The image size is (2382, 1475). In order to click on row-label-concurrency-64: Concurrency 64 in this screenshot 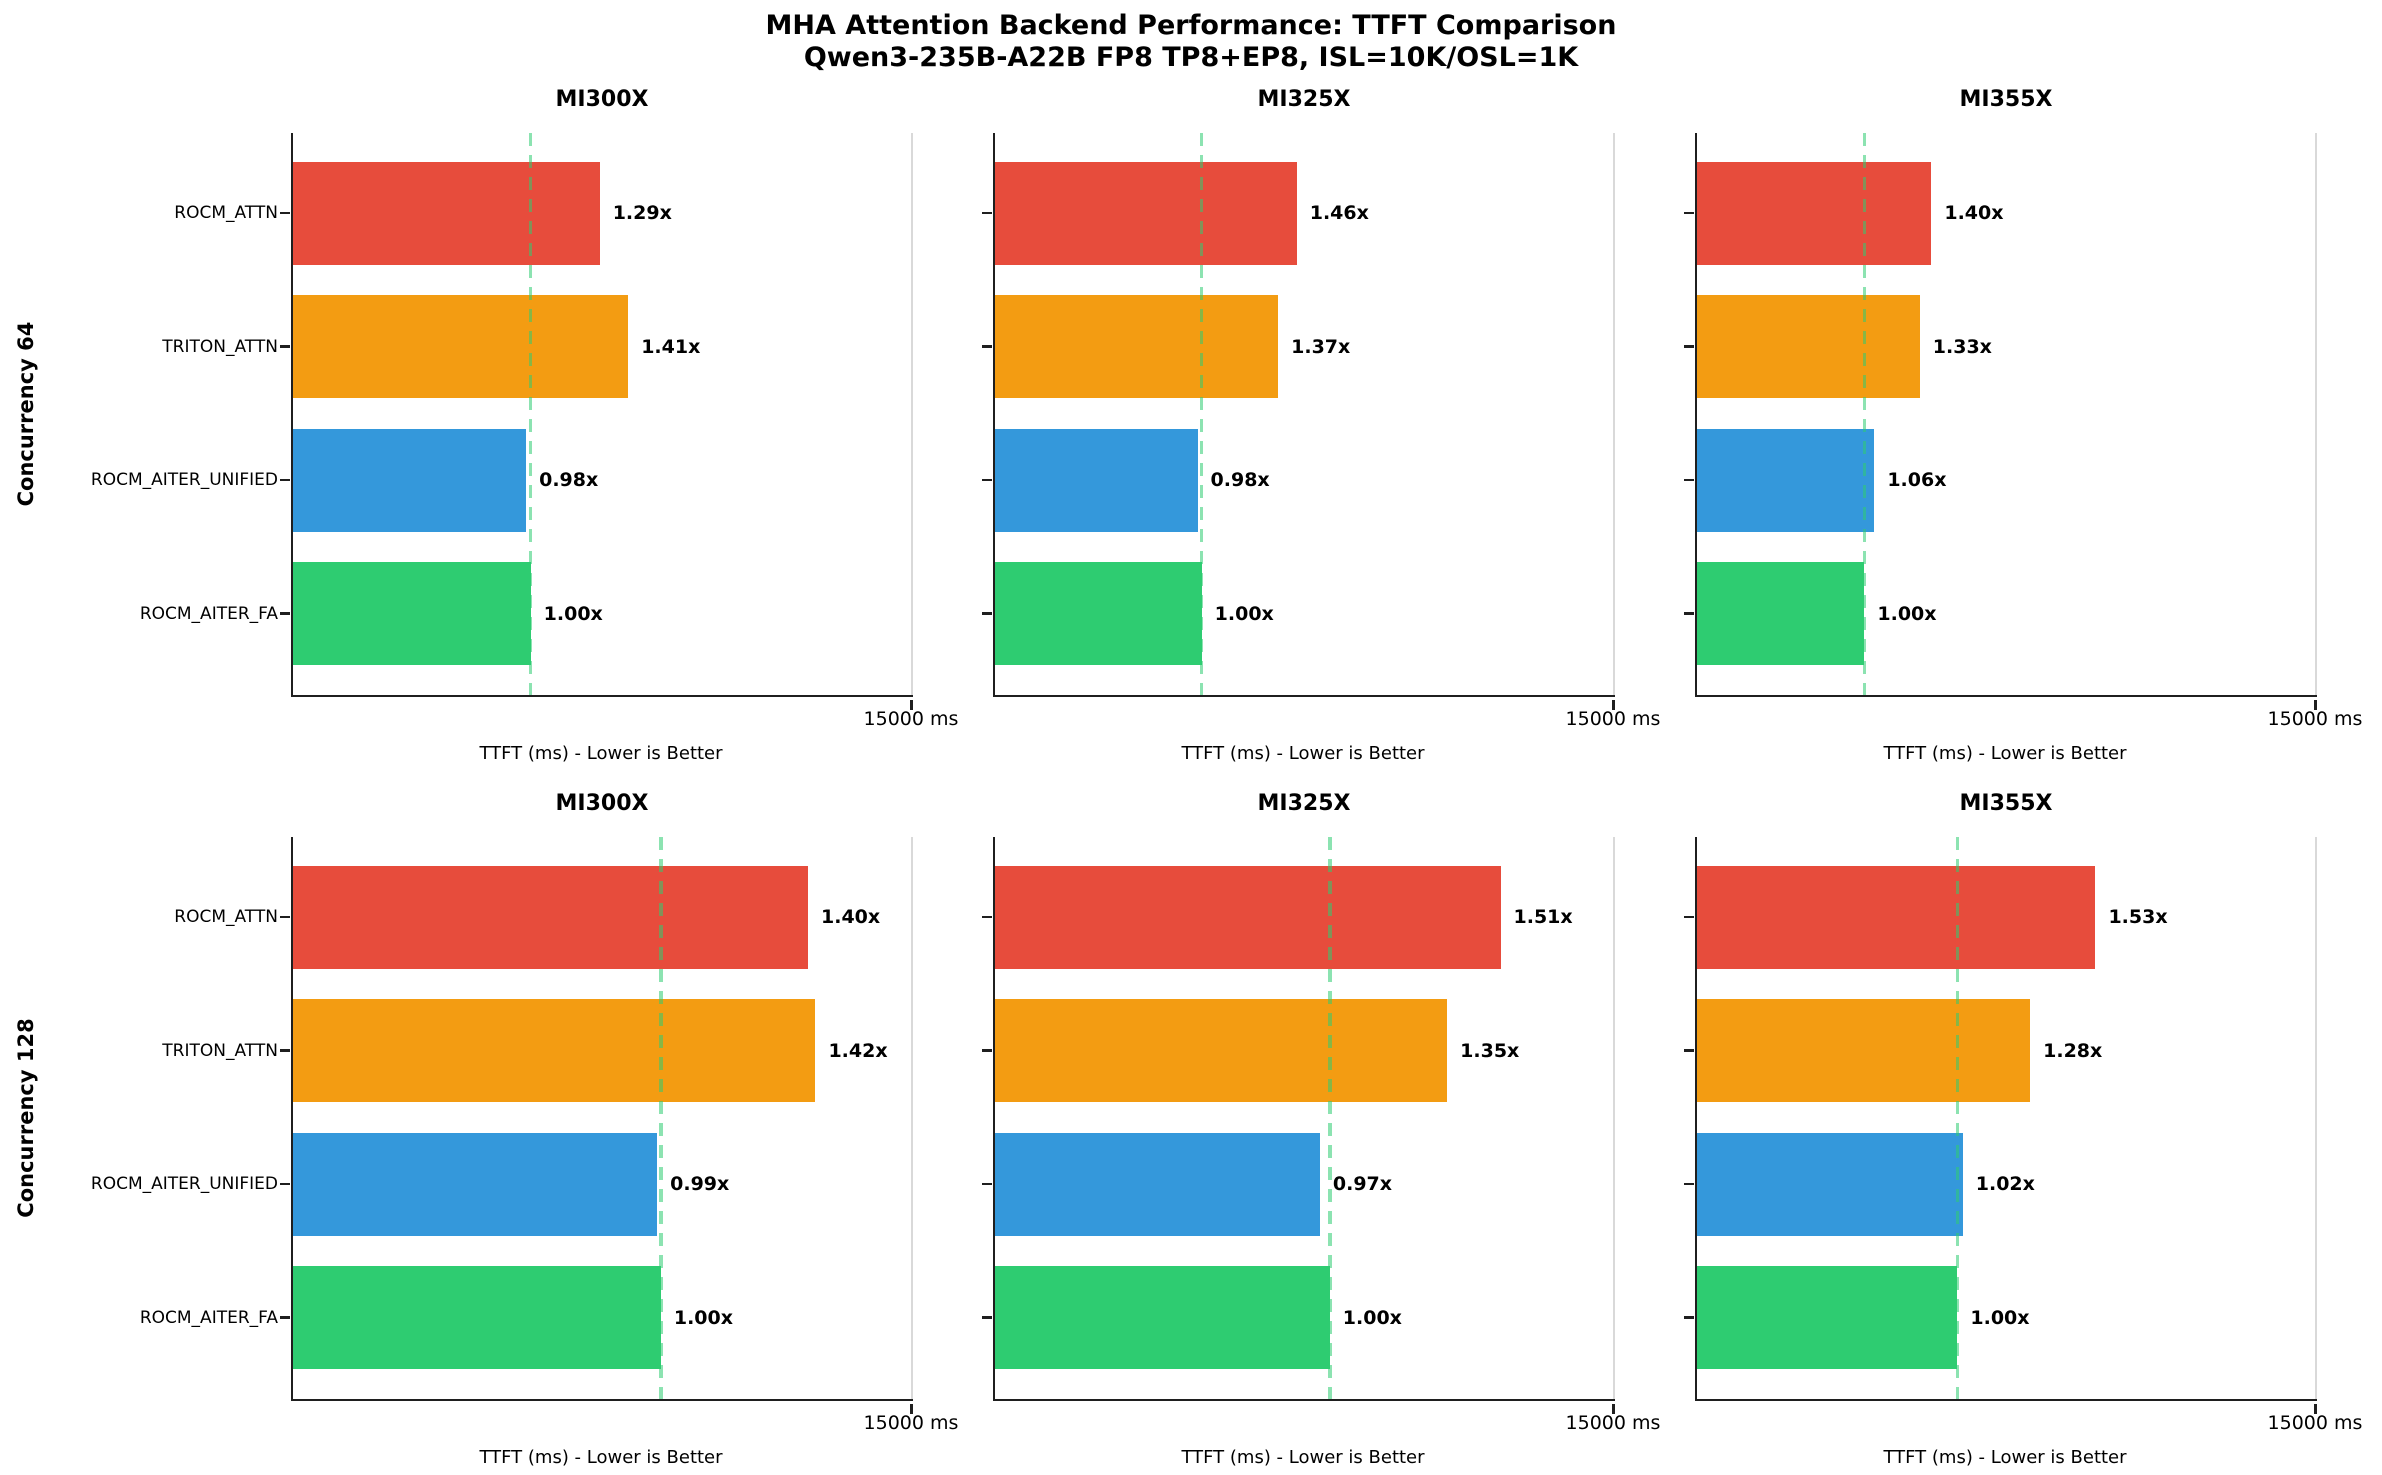, I will do `click(26, 414)`.